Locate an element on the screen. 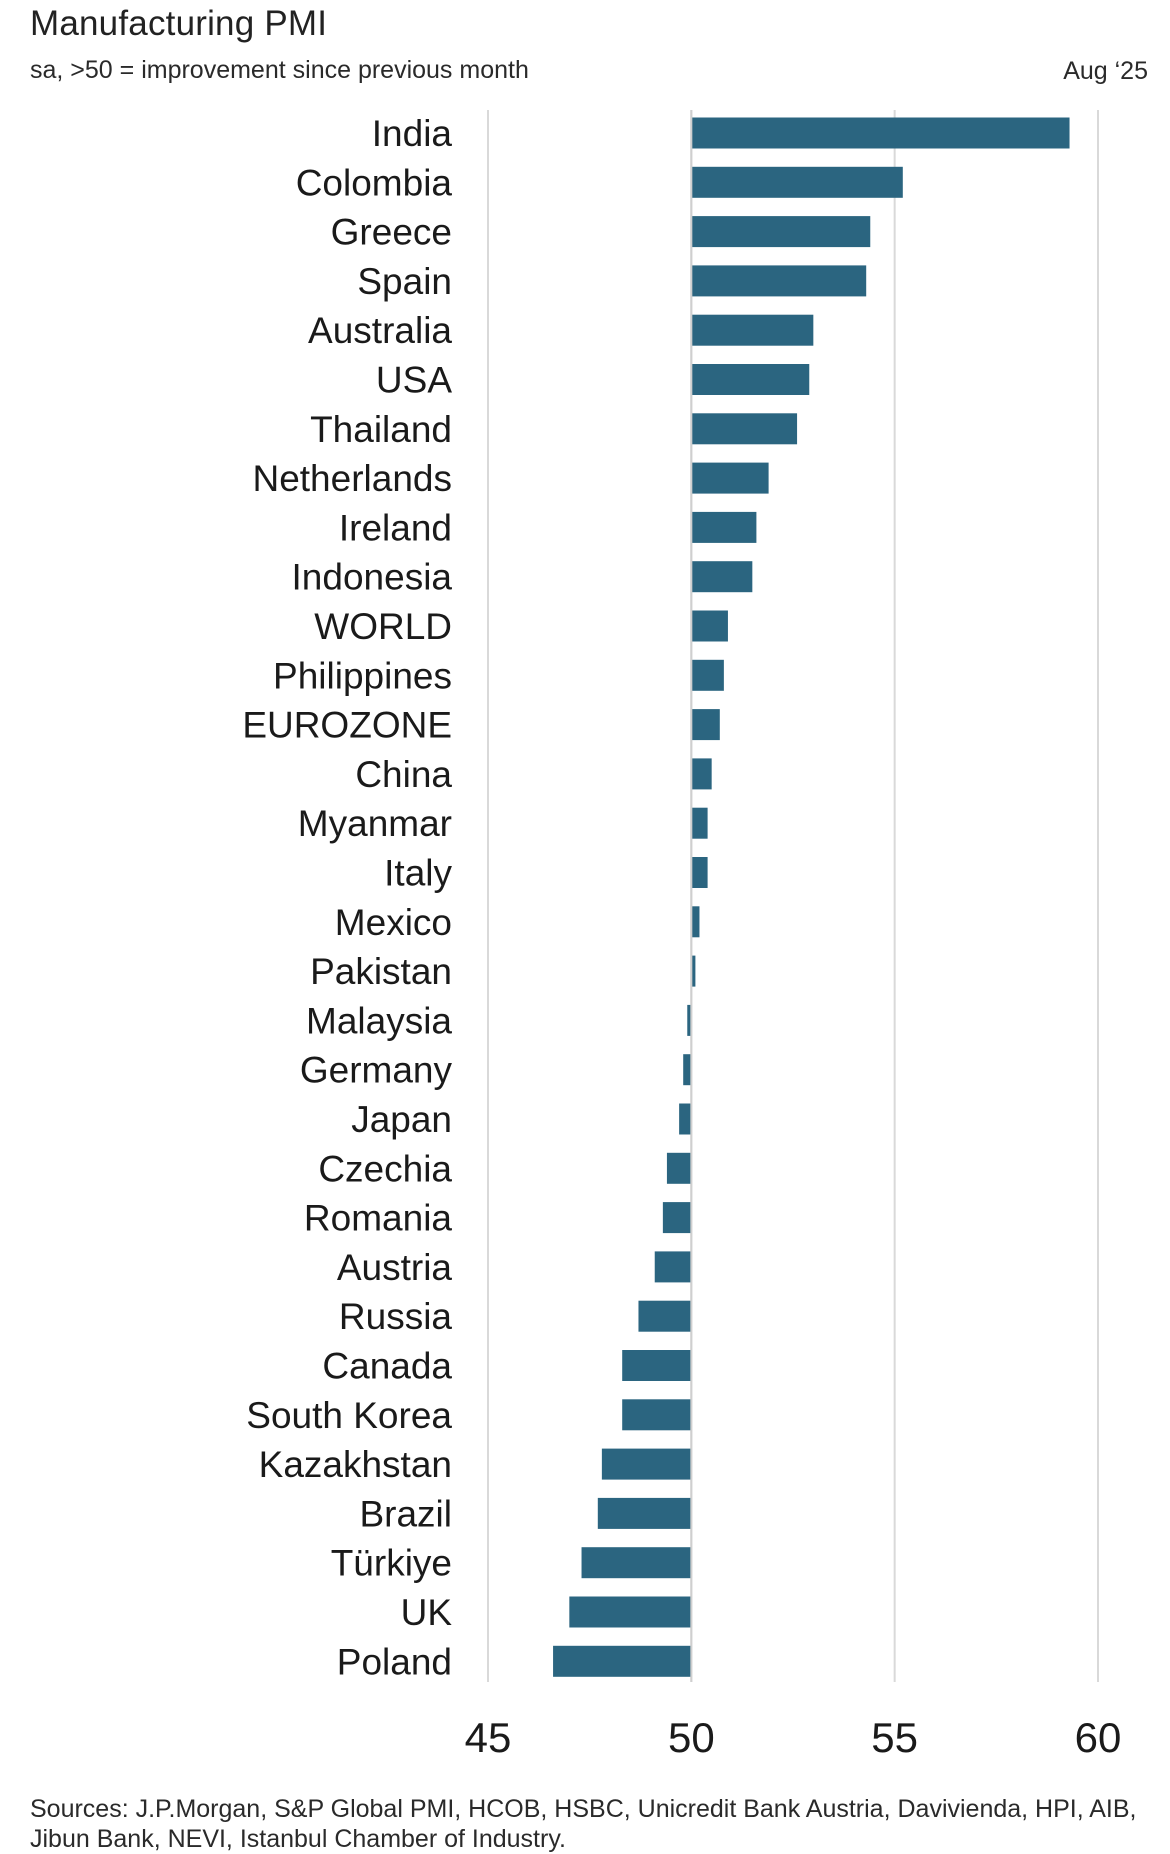 Image resolution: width=1170 pixels, height=1854 pixels. category-label-pakistan: Pakistan is located at coordinates (381, 971).